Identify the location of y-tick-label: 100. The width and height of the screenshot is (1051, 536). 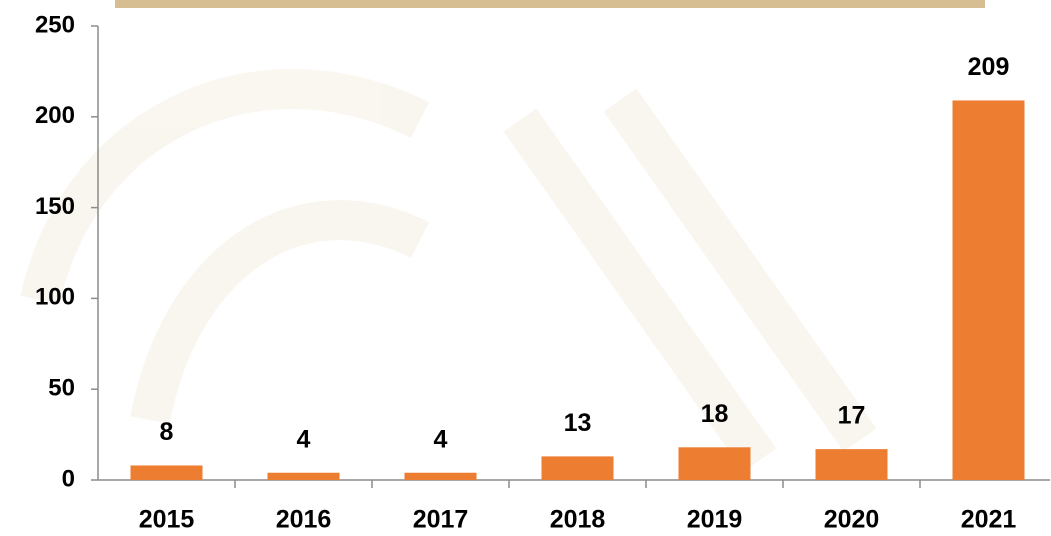
(55, 297).